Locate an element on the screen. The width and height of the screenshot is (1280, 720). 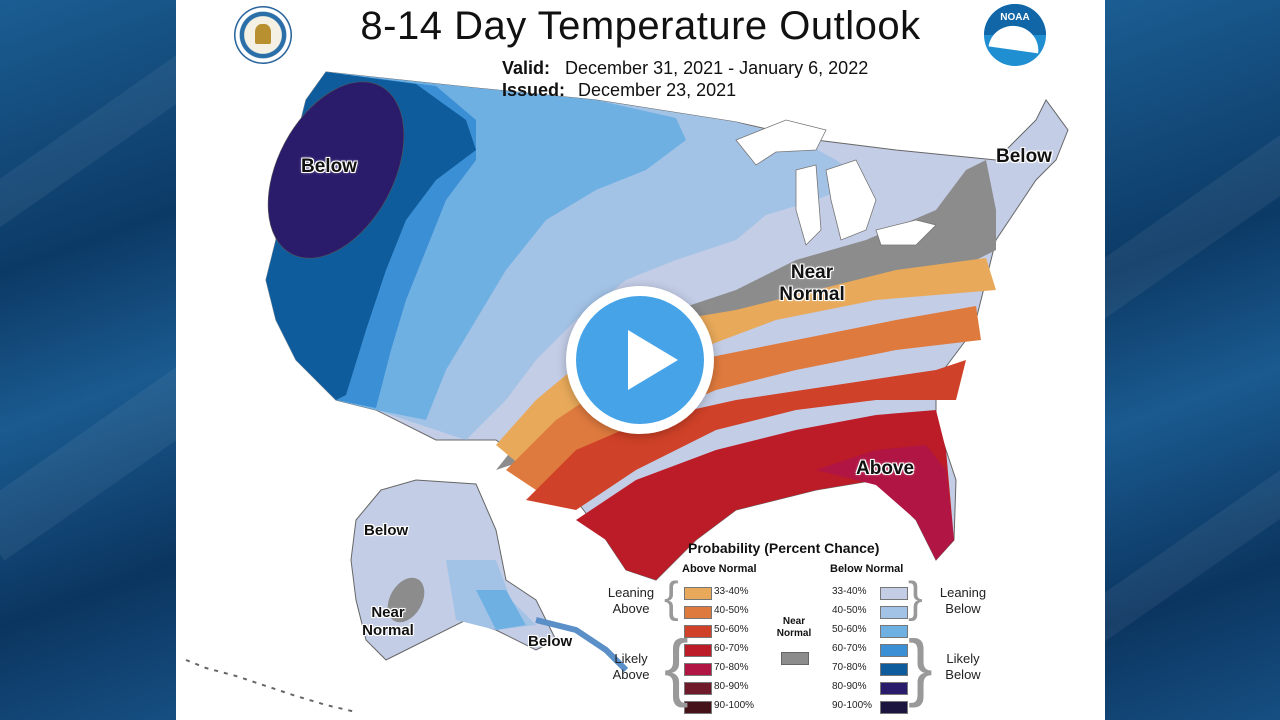
label-above-southeast: Above is located at coordinates (885, 468).